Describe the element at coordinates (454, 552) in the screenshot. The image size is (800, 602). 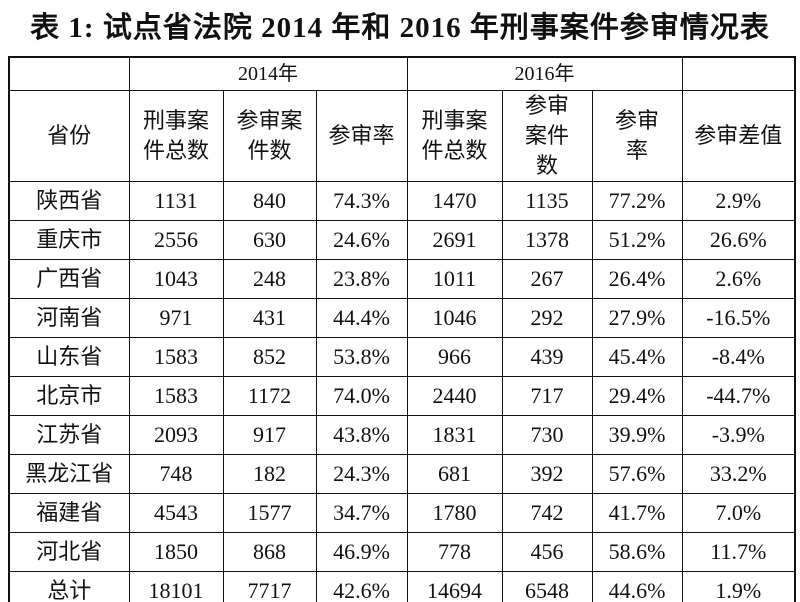
I see `cell: 778` at that location.